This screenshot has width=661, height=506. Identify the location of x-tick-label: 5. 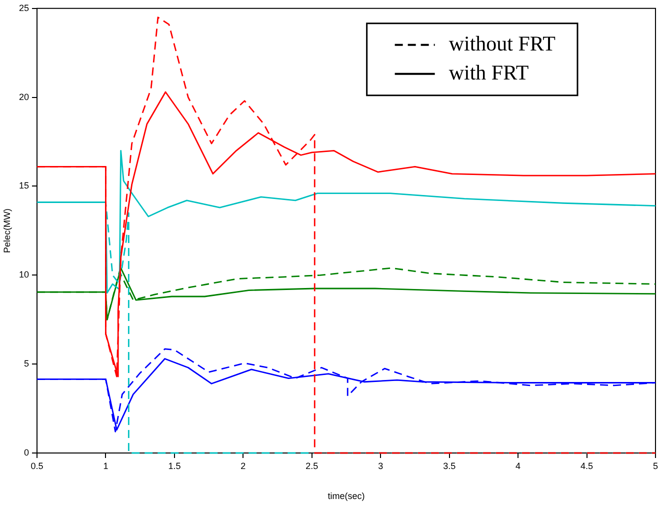
(655, 465).